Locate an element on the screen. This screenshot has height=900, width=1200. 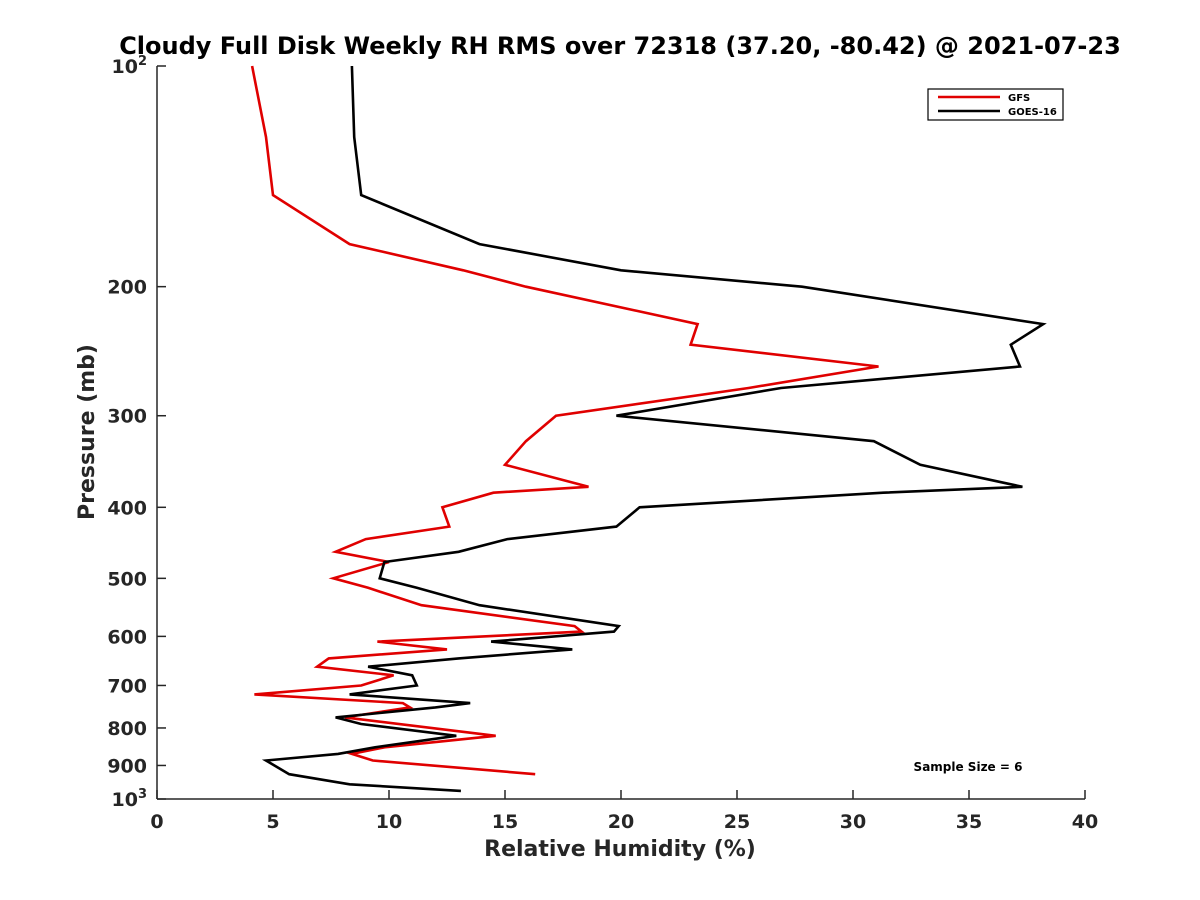
sample-size-annotation: Sample Size = 6 is located at coordinates (968, 767).